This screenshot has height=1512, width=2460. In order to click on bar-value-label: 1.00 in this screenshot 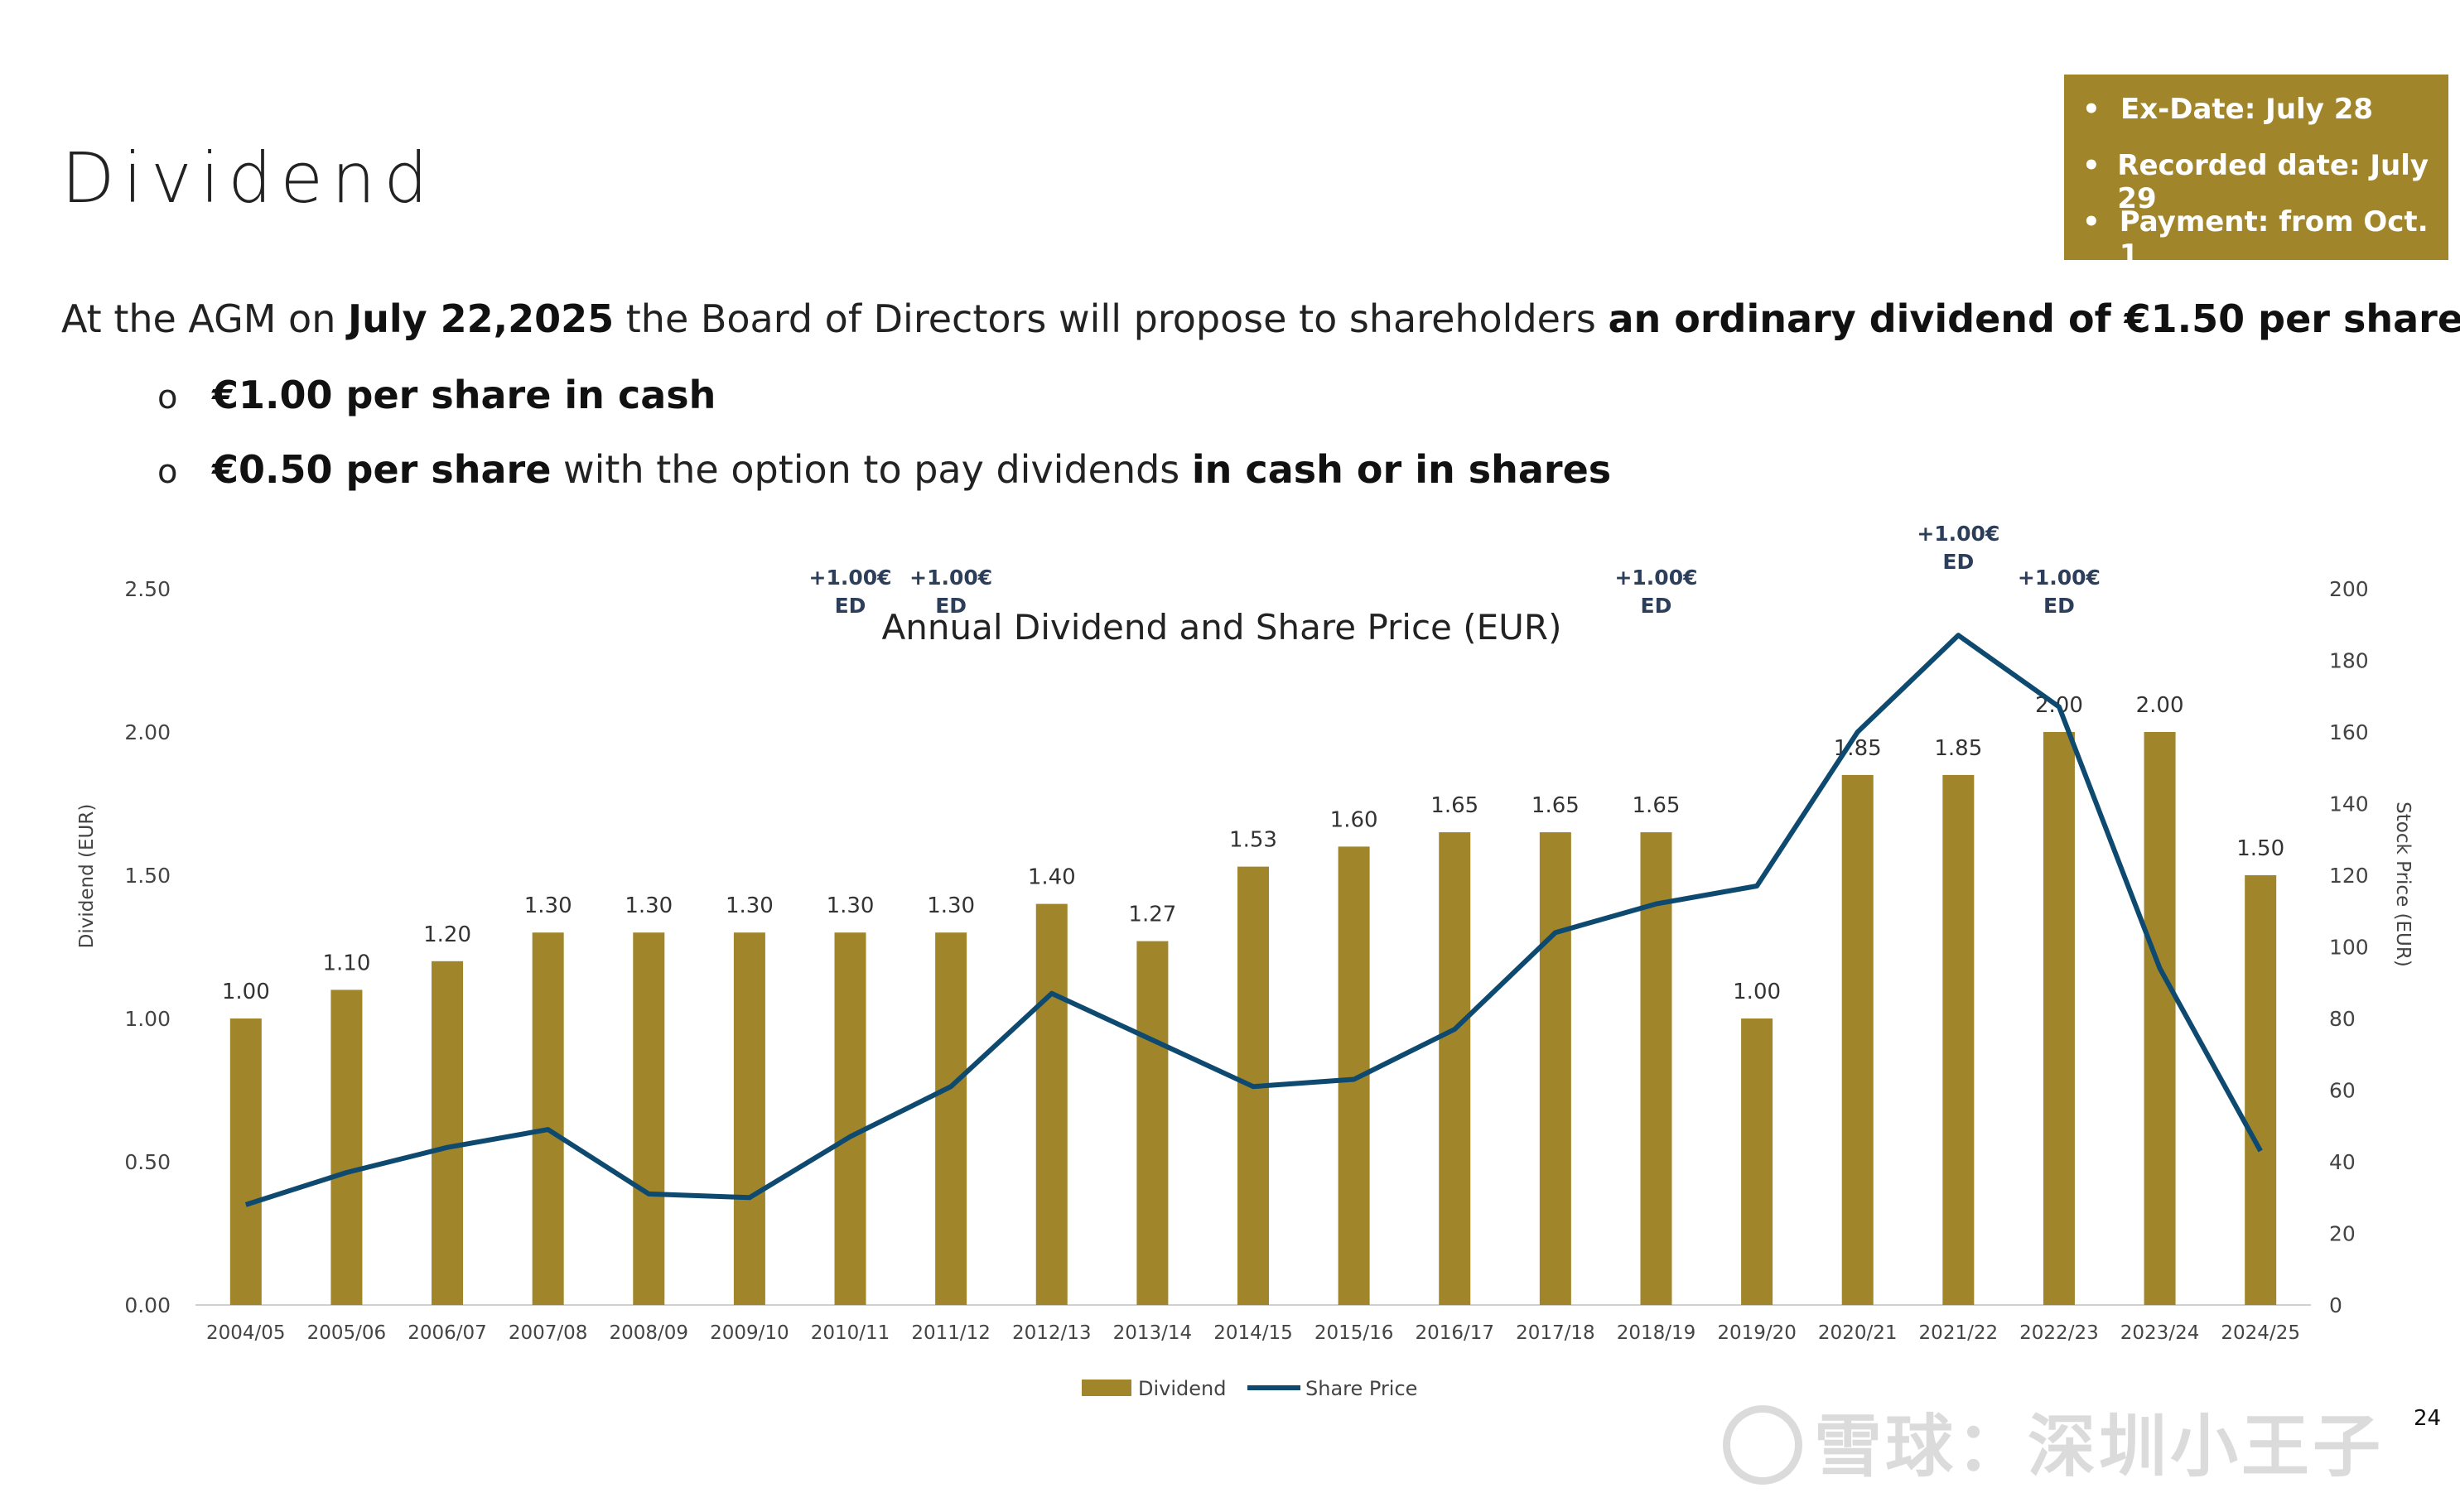, I will do `click(1757, 992)`.